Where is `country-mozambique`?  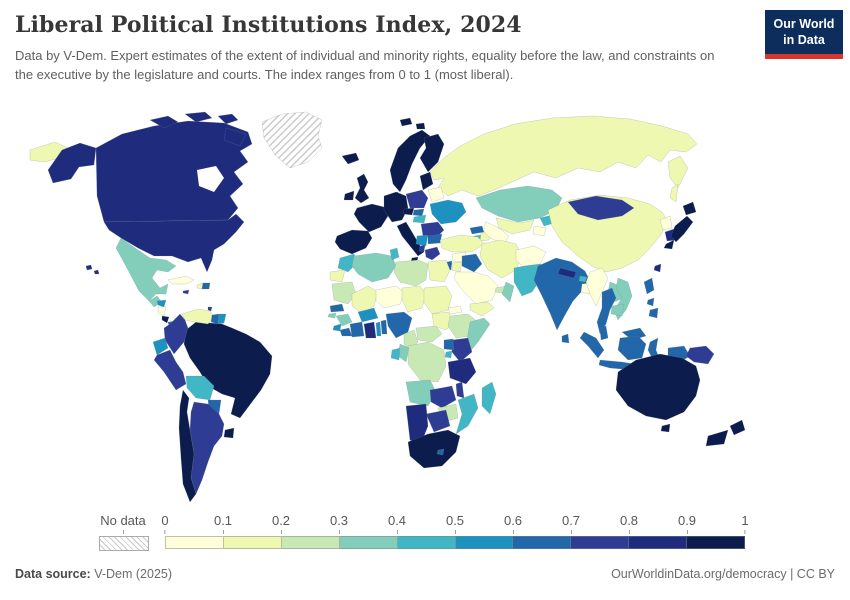
country-mozambique is located at coordinates (467, 414).